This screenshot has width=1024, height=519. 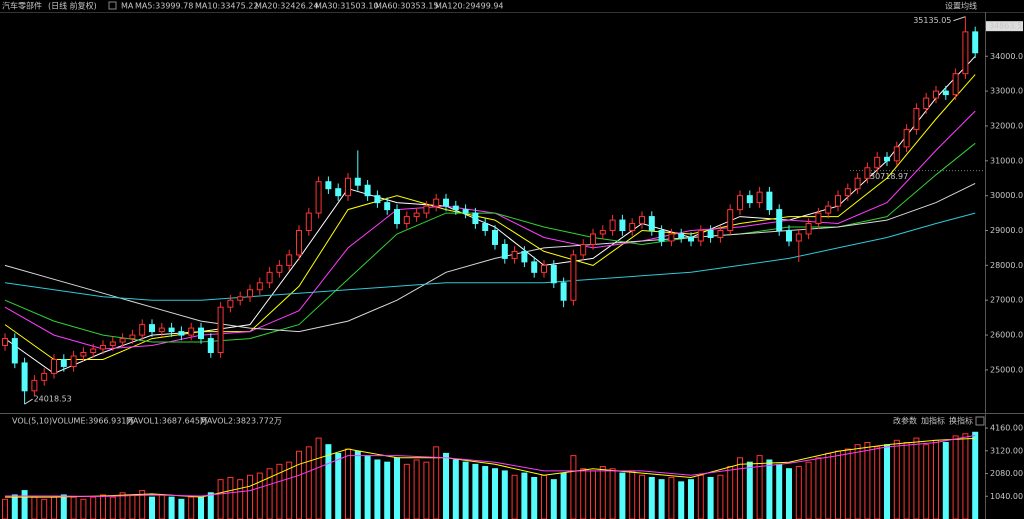 I want to click on indicator-button: 加指标, so click(x=933, y=421).